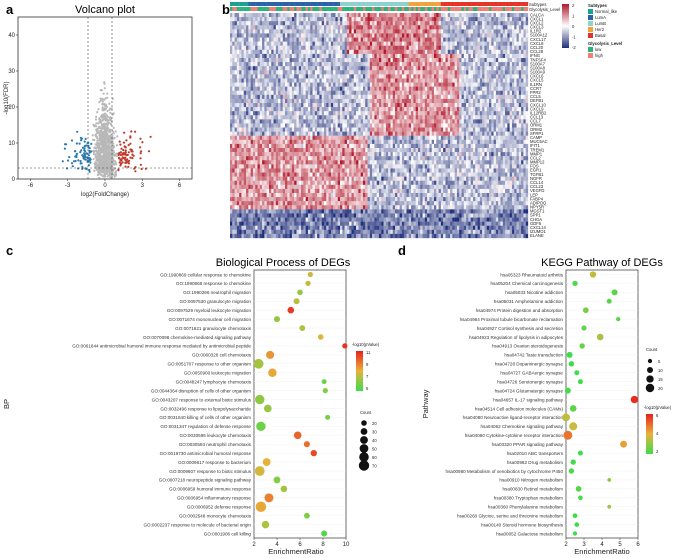  What do you see at coordinates (121, 163) in the screenshot?
I see `volcano-point-up` at bounding box center [121, 163].